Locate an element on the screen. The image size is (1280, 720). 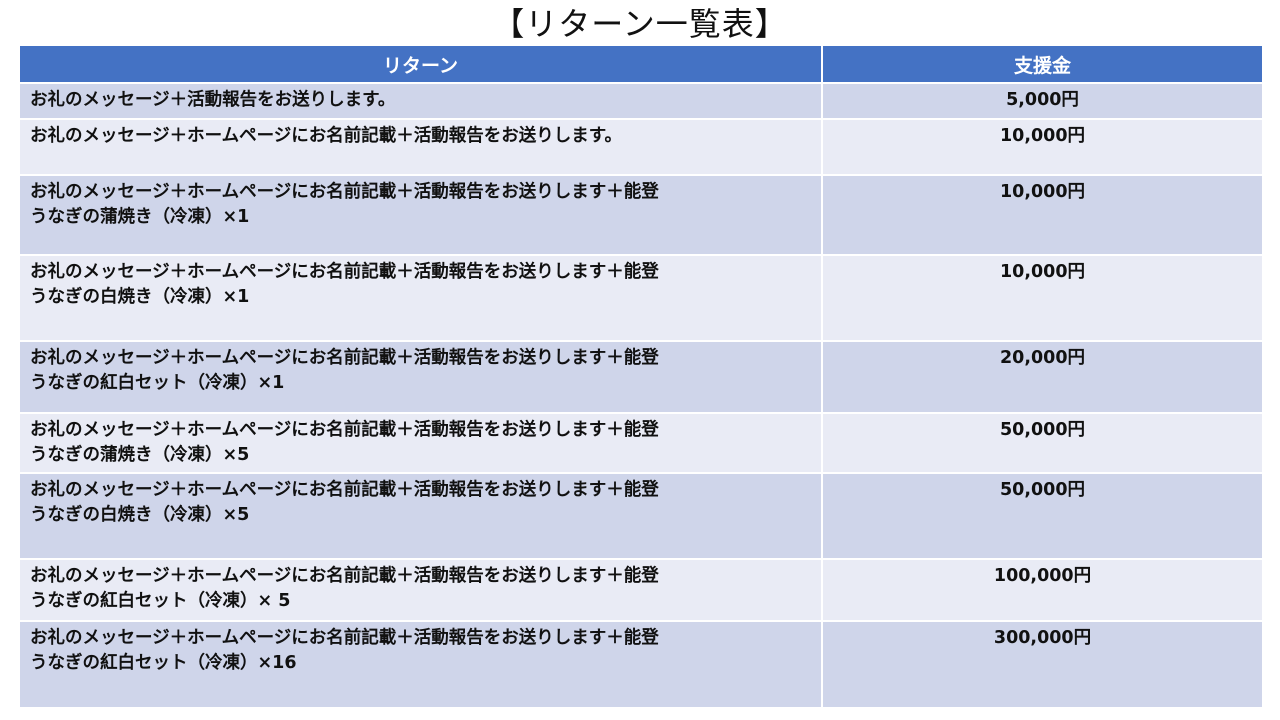
return-line-2: うなぎの紅白セット（冷凍）×1 is located at coordinates (157, 383).